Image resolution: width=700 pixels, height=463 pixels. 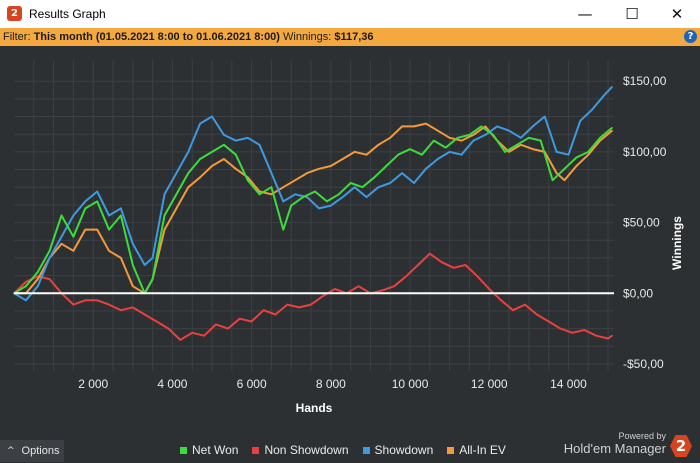 I want to click on legend-label: Non Showdown, so click(x=306, y=450).